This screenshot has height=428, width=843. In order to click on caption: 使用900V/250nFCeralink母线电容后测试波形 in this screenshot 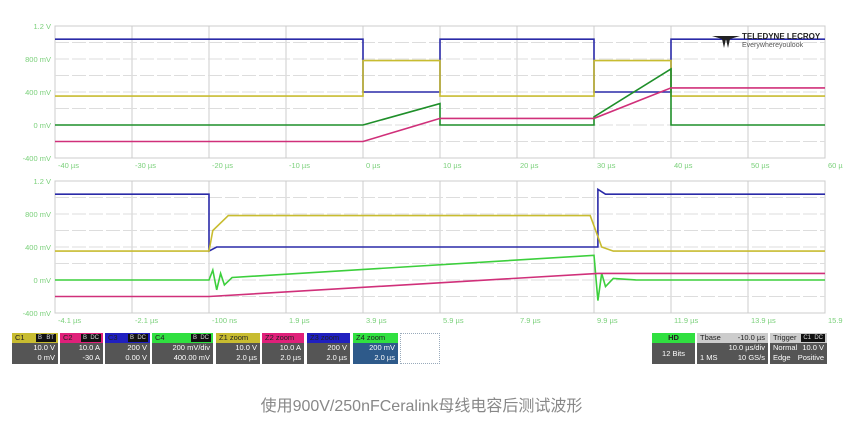, I will do `click(421, 406)`.